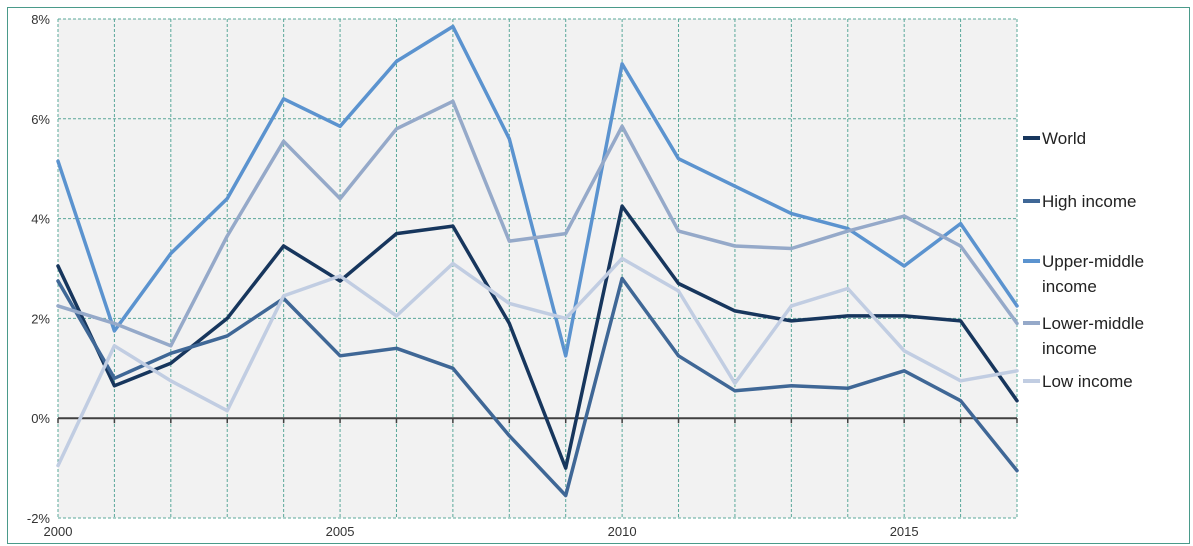 Image resolution: width=1193 pixels, height=546 pixels. I want to click on x-tick-label: 2010, so click(622, 531).